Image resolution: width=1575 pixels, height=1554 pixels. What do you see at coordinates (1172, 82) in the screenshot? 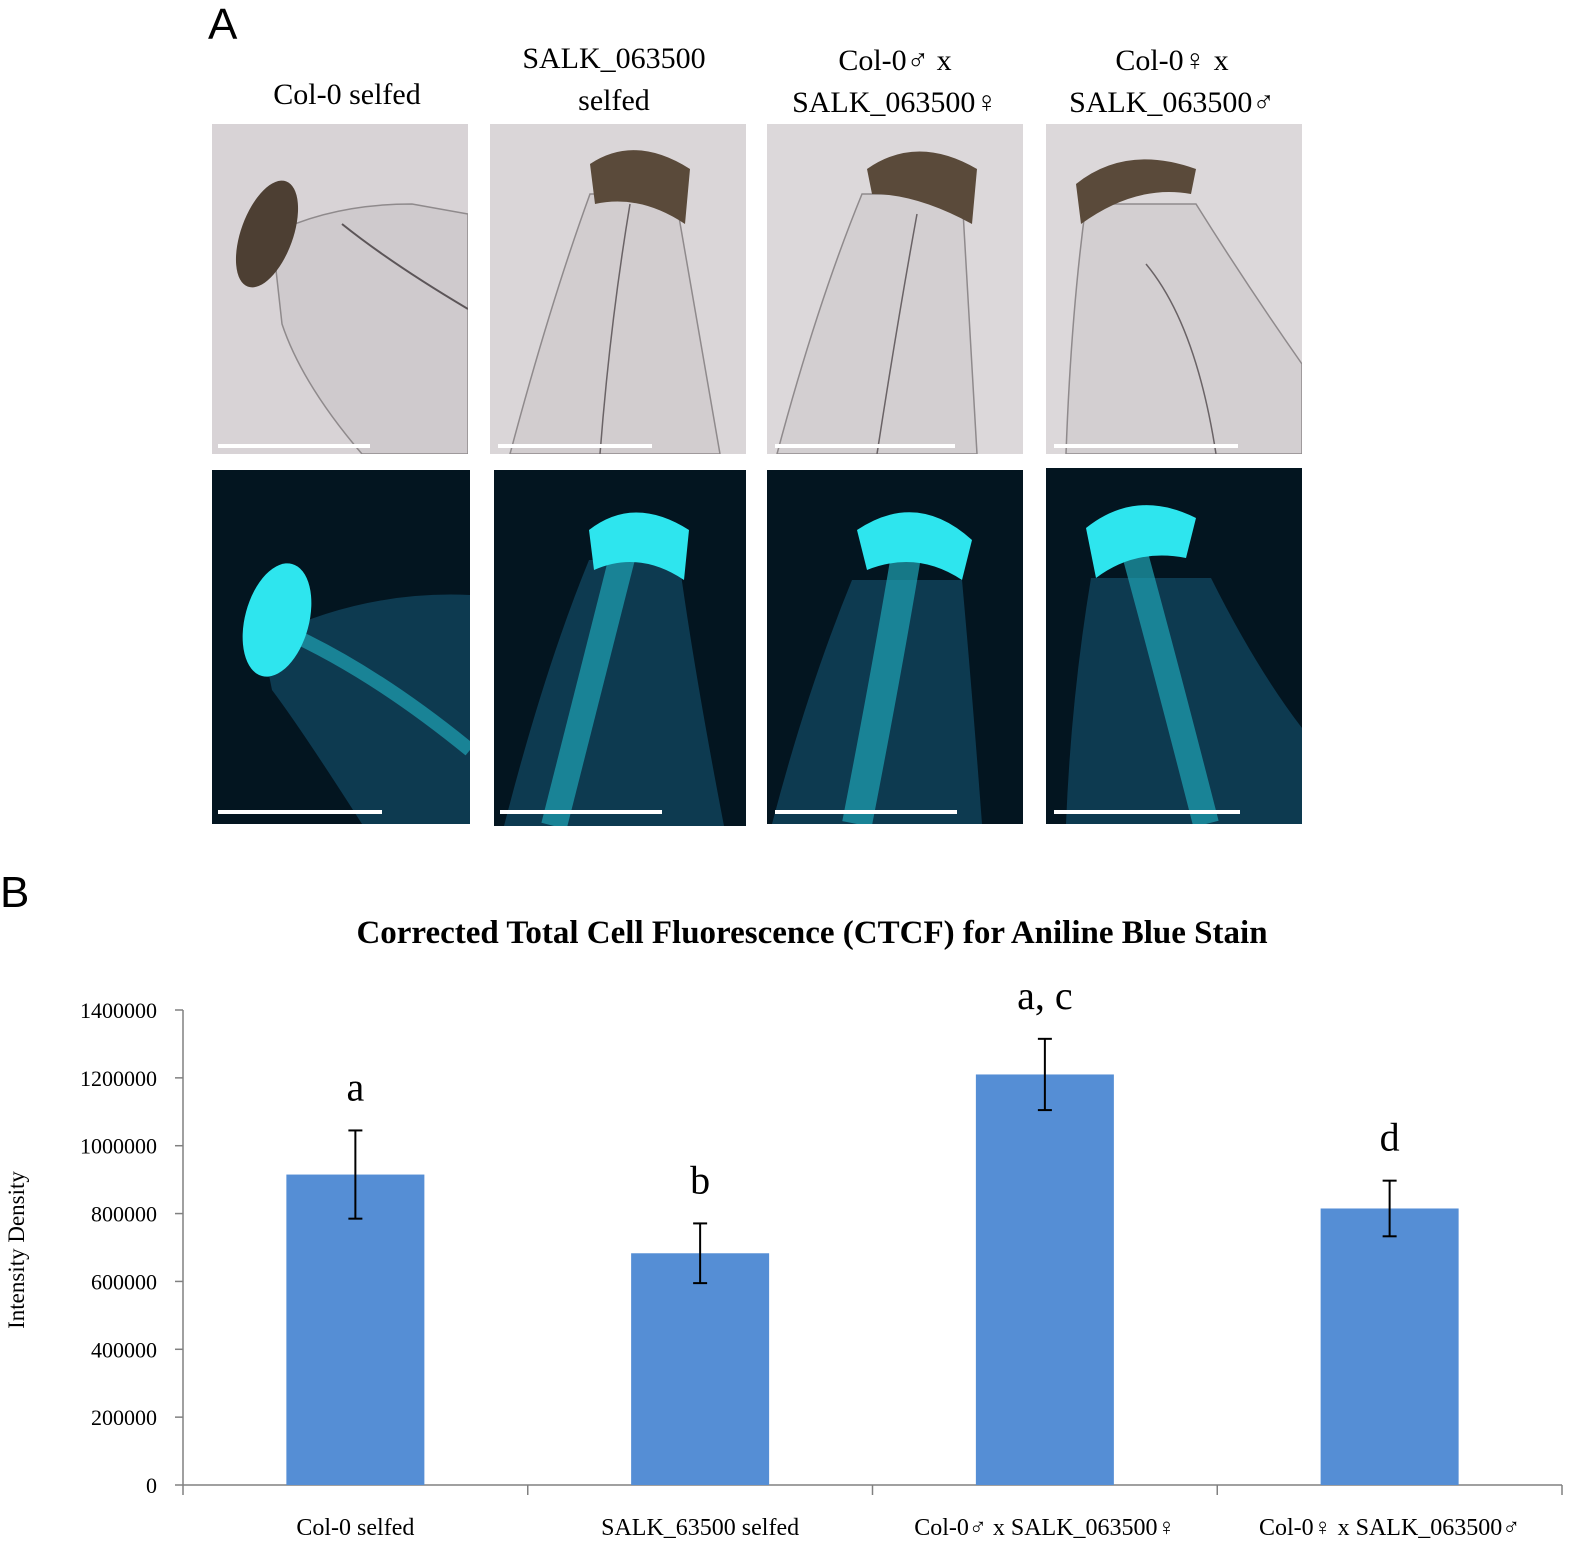
I see `column-label-col0-female-cross: Col-0♀ x SALK_063500♂` at bounding box center [1172, 82].